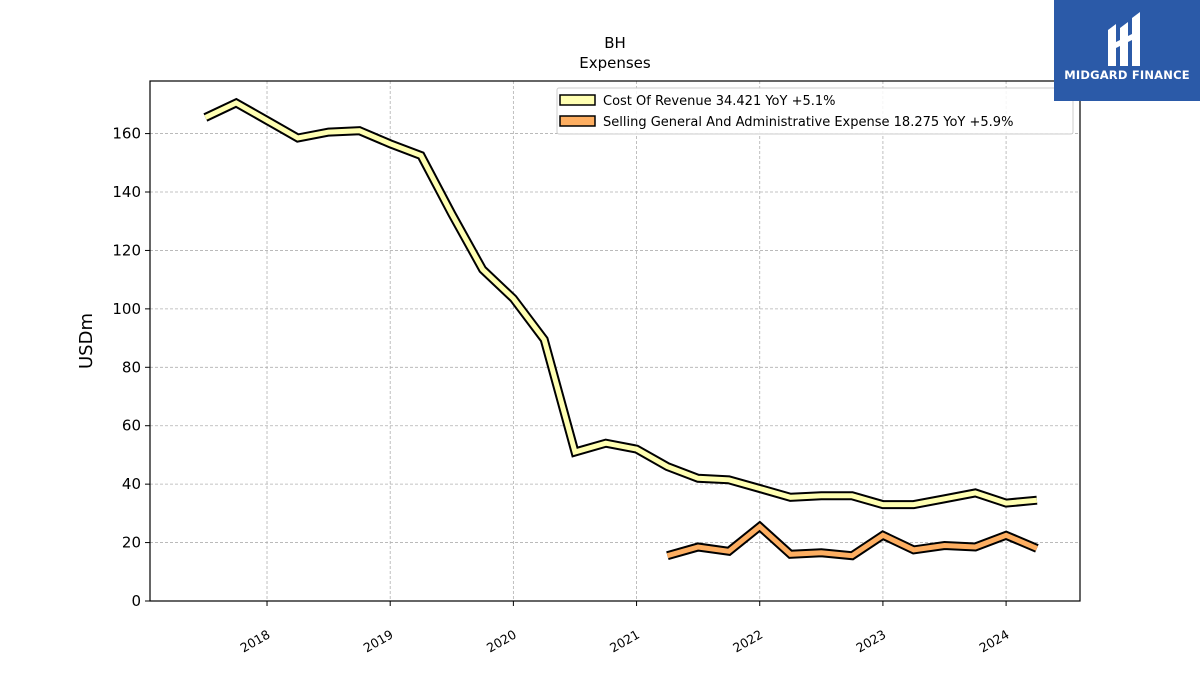  I want to click on midgard-finance-logo: MIDGARD FINANCE, so click(1127, 50).